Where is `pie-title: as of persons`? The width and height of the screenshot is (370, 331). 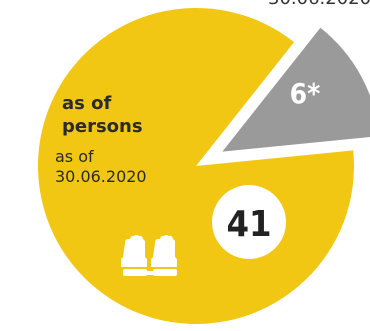
pie-title: as of persons is located at coordinates (102, 115).